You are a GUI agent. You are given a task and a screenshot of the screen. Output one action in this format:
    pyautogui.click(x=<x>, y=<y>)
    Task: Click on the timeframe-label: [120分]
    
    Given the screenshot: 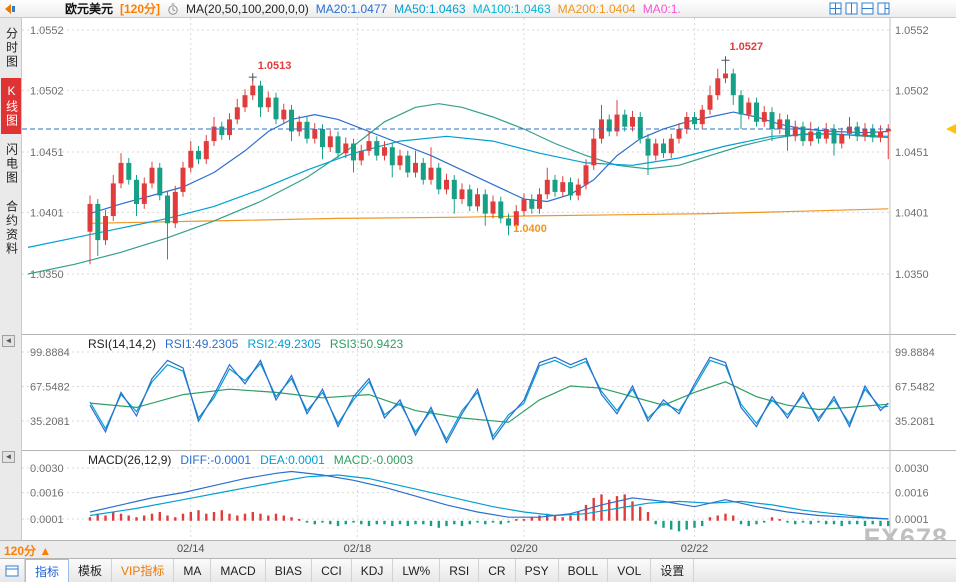 What is the action you would take?
    pyautogui.click(x=140, y=9)
    